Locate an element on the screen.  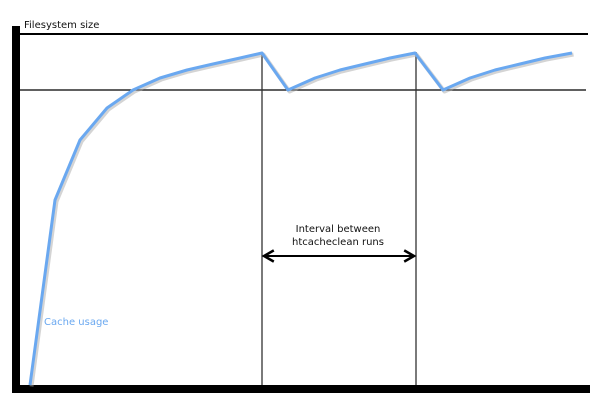
y-axis is located at coordinates (16, 209).